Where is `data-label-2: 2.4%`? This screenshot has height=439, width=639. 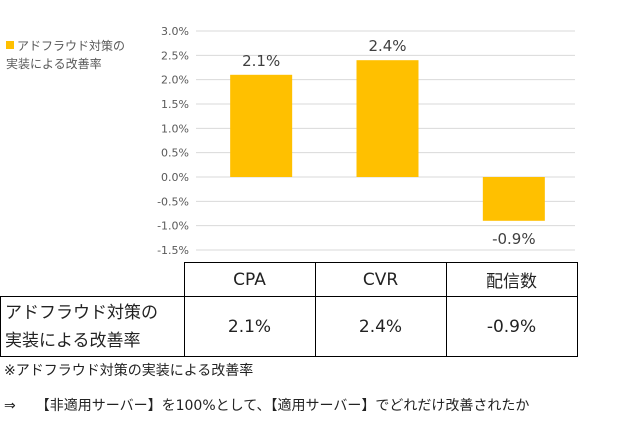 data-label-2: 2.4% is located at coordinates (387, 46).